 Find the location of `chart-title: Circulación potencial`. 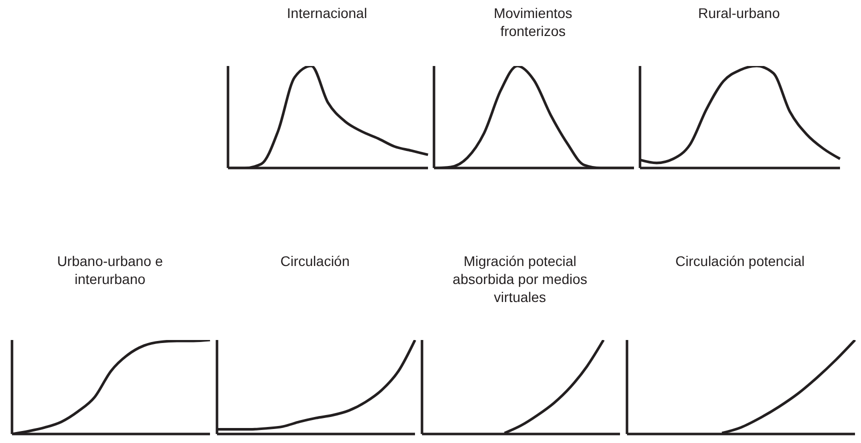

chart-title: Circulación potencial is located at coordinates (740, 261).